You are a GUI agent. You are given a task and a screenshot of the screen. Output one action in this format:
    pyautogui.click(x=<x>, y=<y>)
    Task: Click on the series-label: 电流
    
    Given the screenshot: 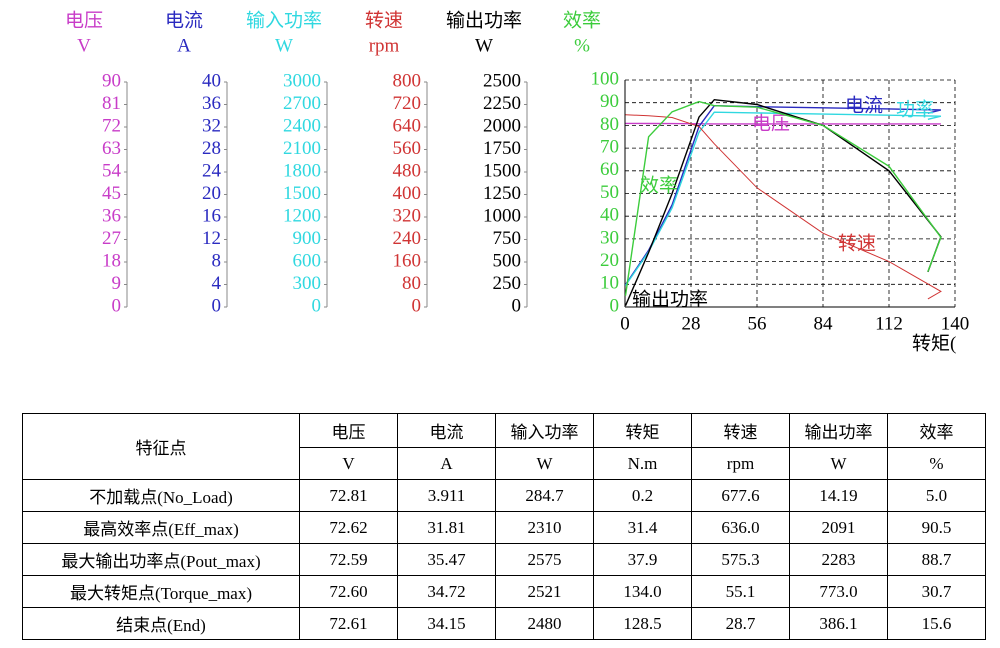 What is the action you would take?
    pyautogui.click(x=864, y=105)
    